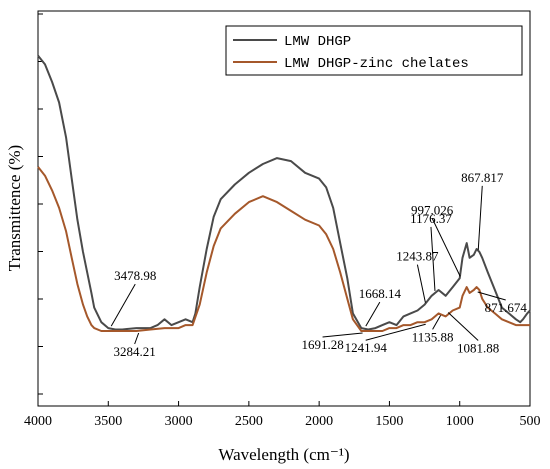 This screenshot has width=550, height=469. What do you see at coordinates (431, 218) in the screenshot?
I see `annotation-label: 1176.37` at bounding box center [431, 218].